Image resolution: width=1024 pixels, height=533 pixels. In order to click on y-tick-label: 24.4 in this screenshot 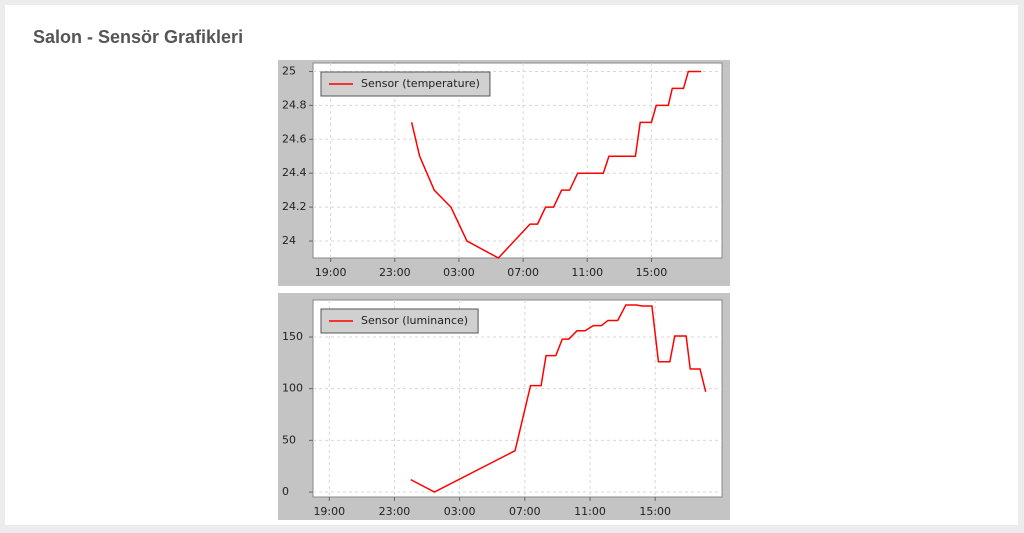, I will do `click(294, 172)`.